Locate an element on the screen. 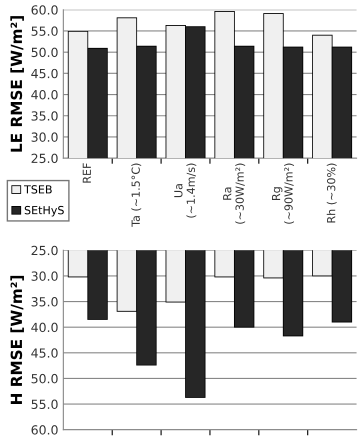 The width and height of the screenshot is (362, 443). legend-label: TSEB is located at coordinates (38, 189).